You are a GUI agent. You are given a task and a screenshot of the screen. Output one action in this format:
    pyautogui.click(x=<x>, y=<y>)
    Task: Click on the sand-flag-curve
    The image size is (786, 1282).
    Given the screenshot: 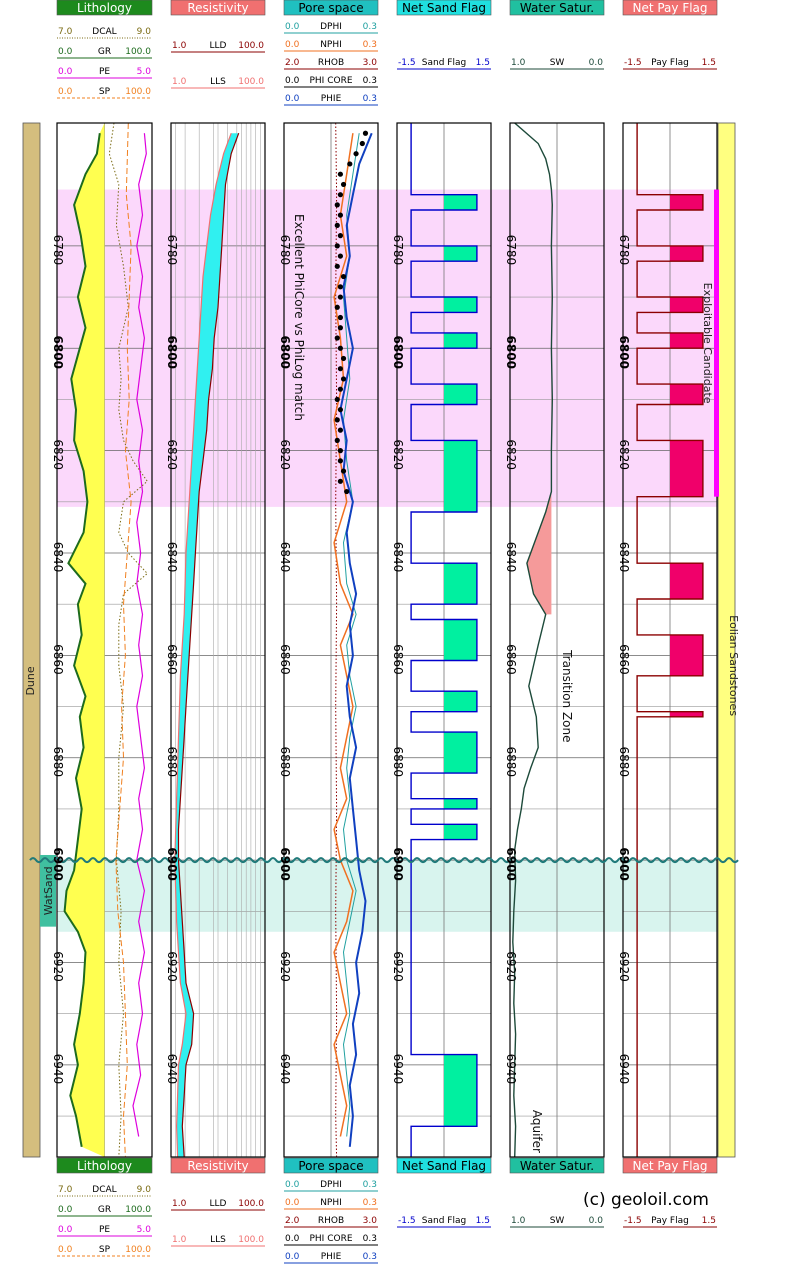 What is the action you would take?
    pyautogui.click(x=444, y=640)
    